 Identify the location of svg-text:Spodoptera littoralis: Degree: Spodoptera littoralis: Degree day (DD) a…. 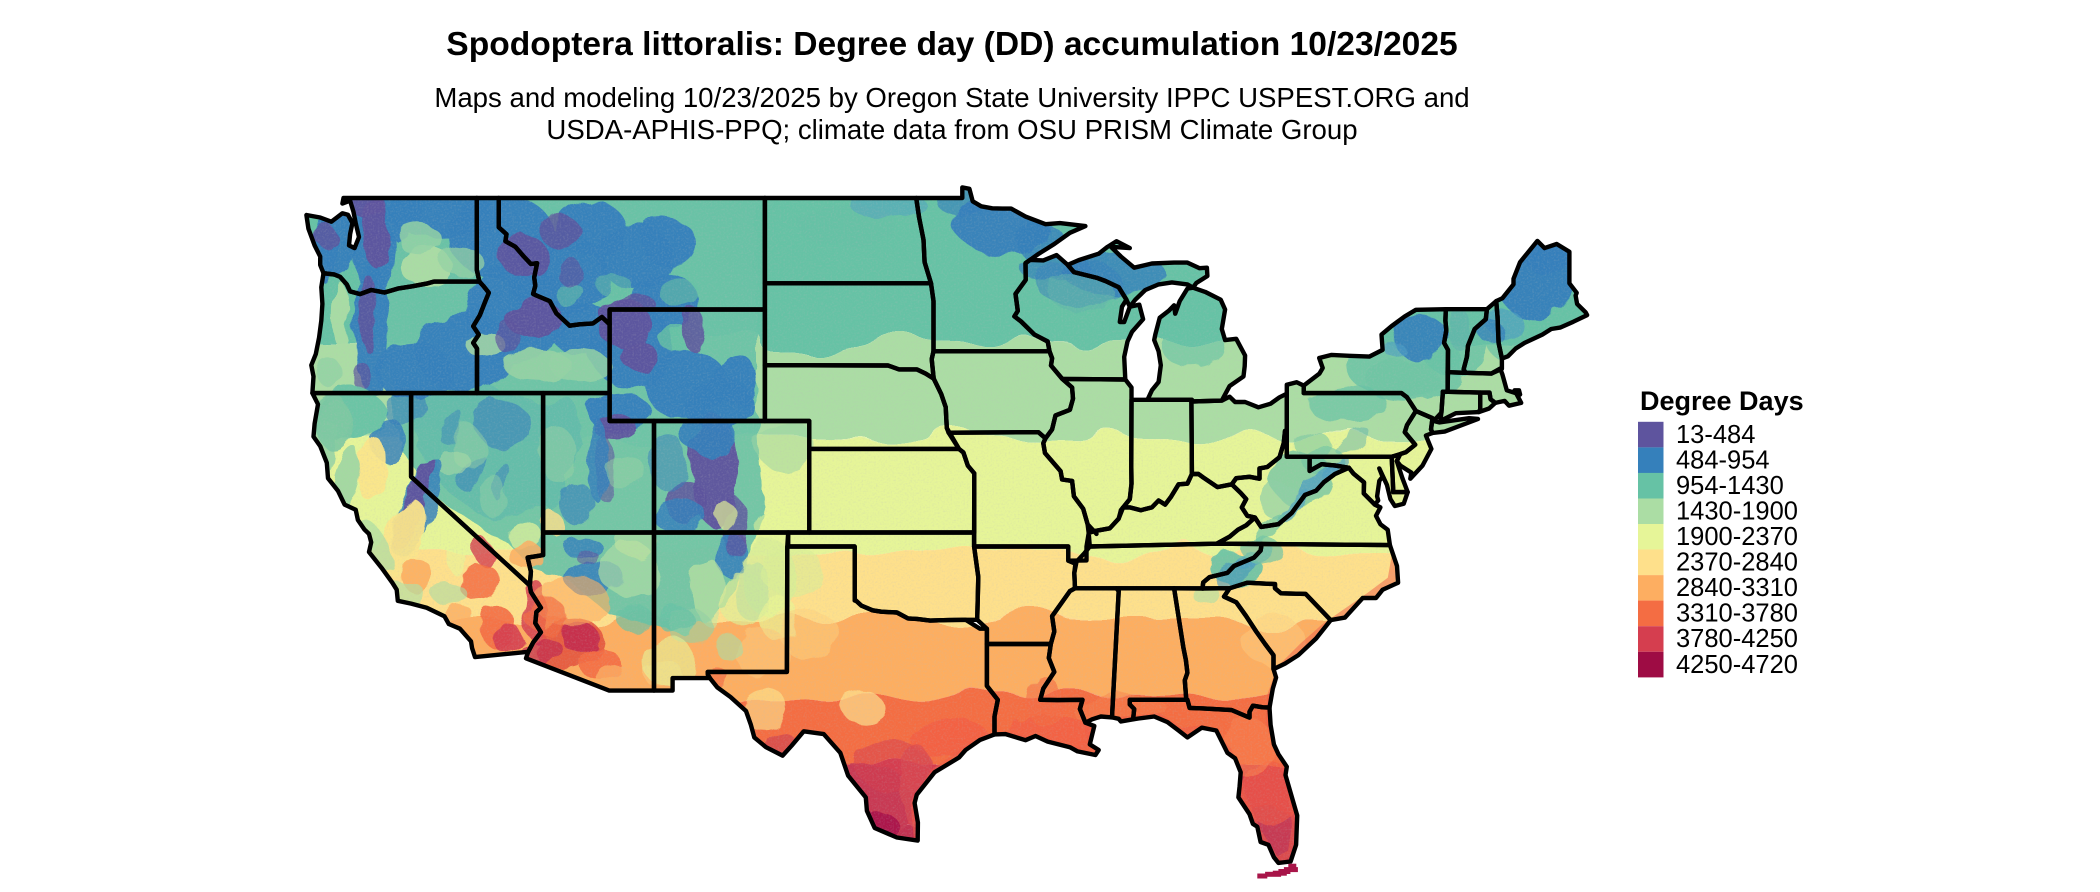
(951, 44).